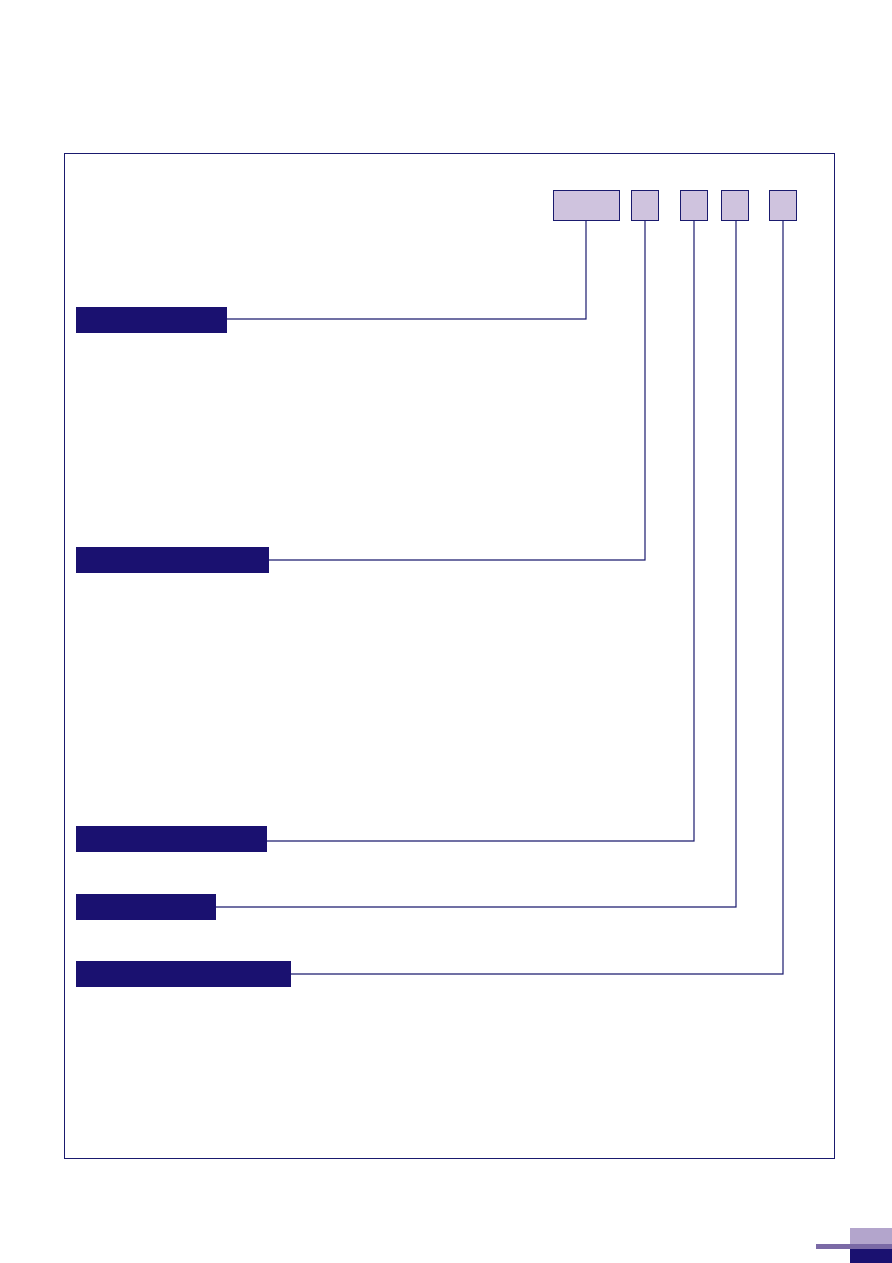 Image resolution: width=892 pixels, height=1263 pixels. Describe the element at coordinates (871, 1236) in the screenshot. I see `page-tab-light` at that location.